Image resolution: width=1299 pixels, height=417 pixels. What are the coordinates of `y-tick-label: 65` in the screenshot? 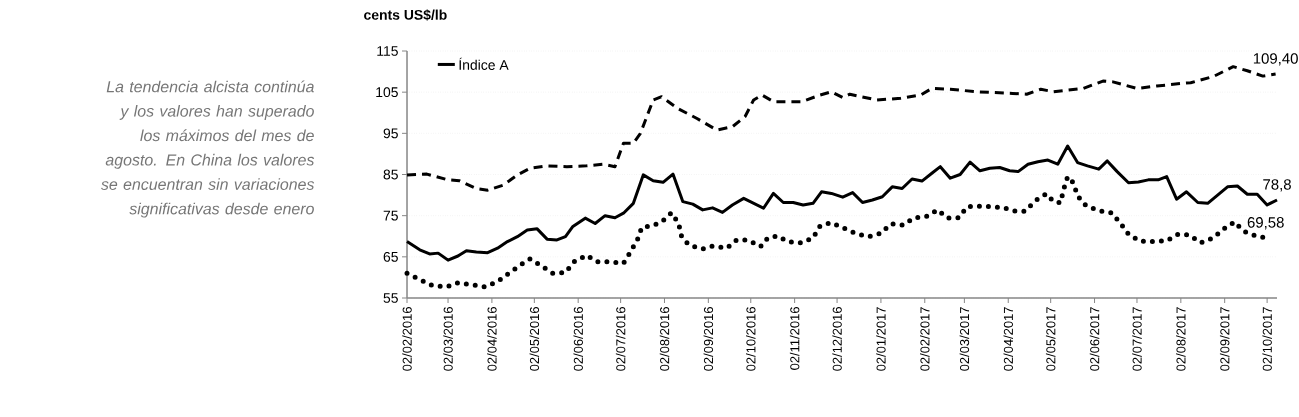 It's located at (390, 256).